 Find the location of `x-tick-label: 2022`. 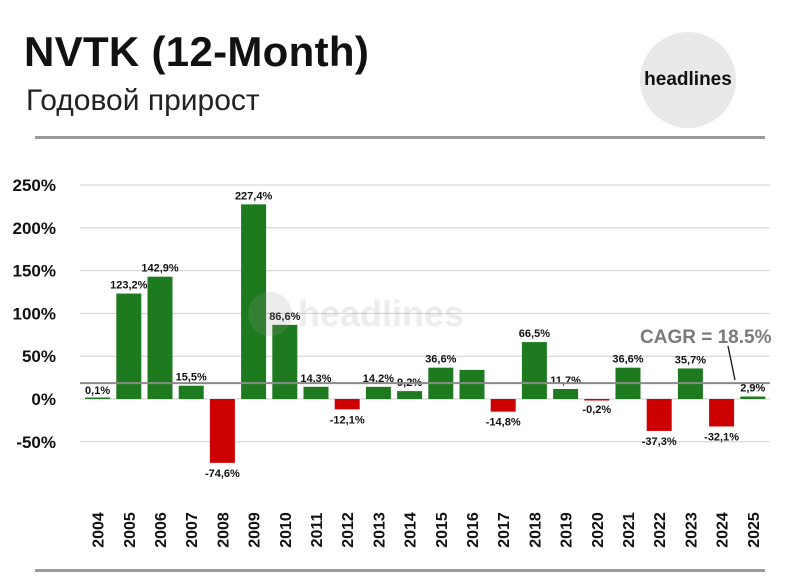

x-tick-label: 2022 is located at coordinates (660, 530).